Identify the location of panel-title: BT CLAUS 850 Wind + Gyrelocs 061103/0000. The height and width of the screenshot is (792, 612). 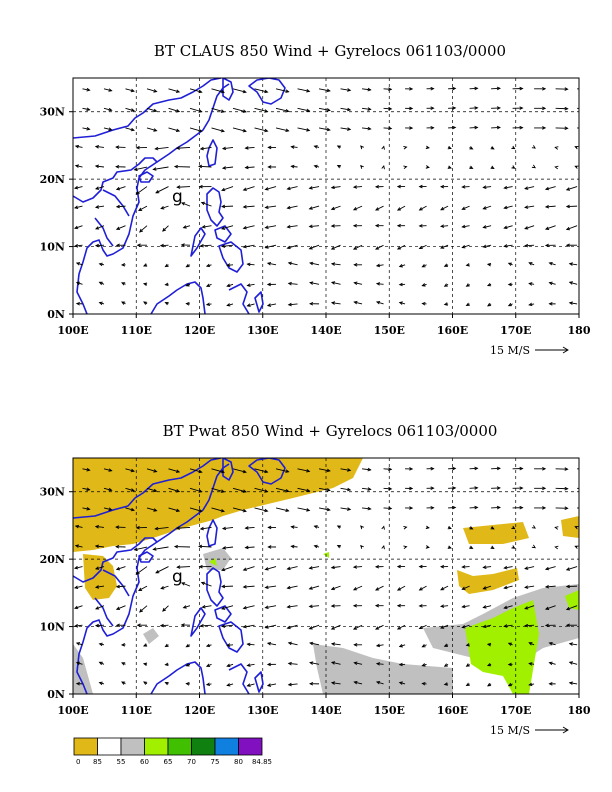
(330, 51).